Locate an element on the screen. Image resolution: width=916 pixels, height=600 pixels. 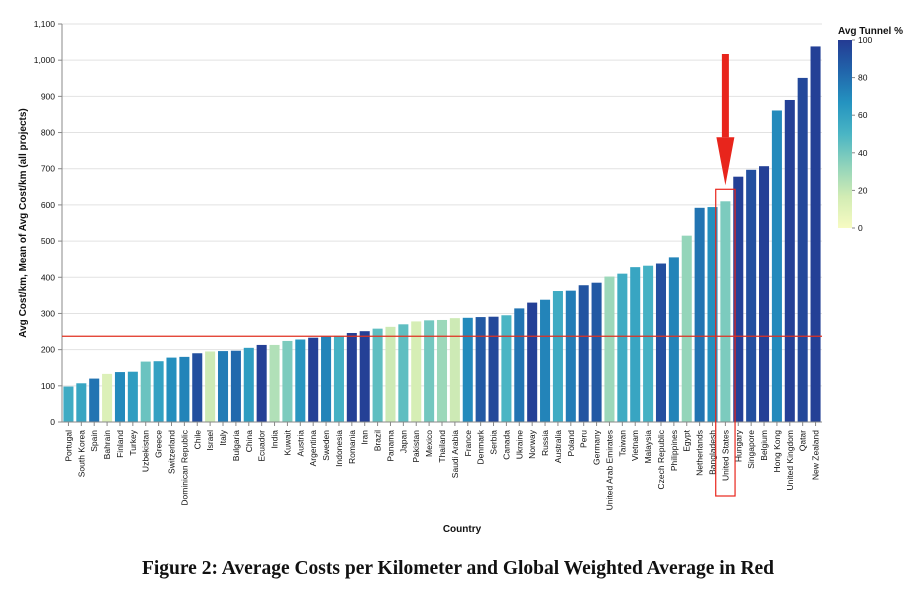
legend-tick-label: 0 is located at coordinates (860, 228).